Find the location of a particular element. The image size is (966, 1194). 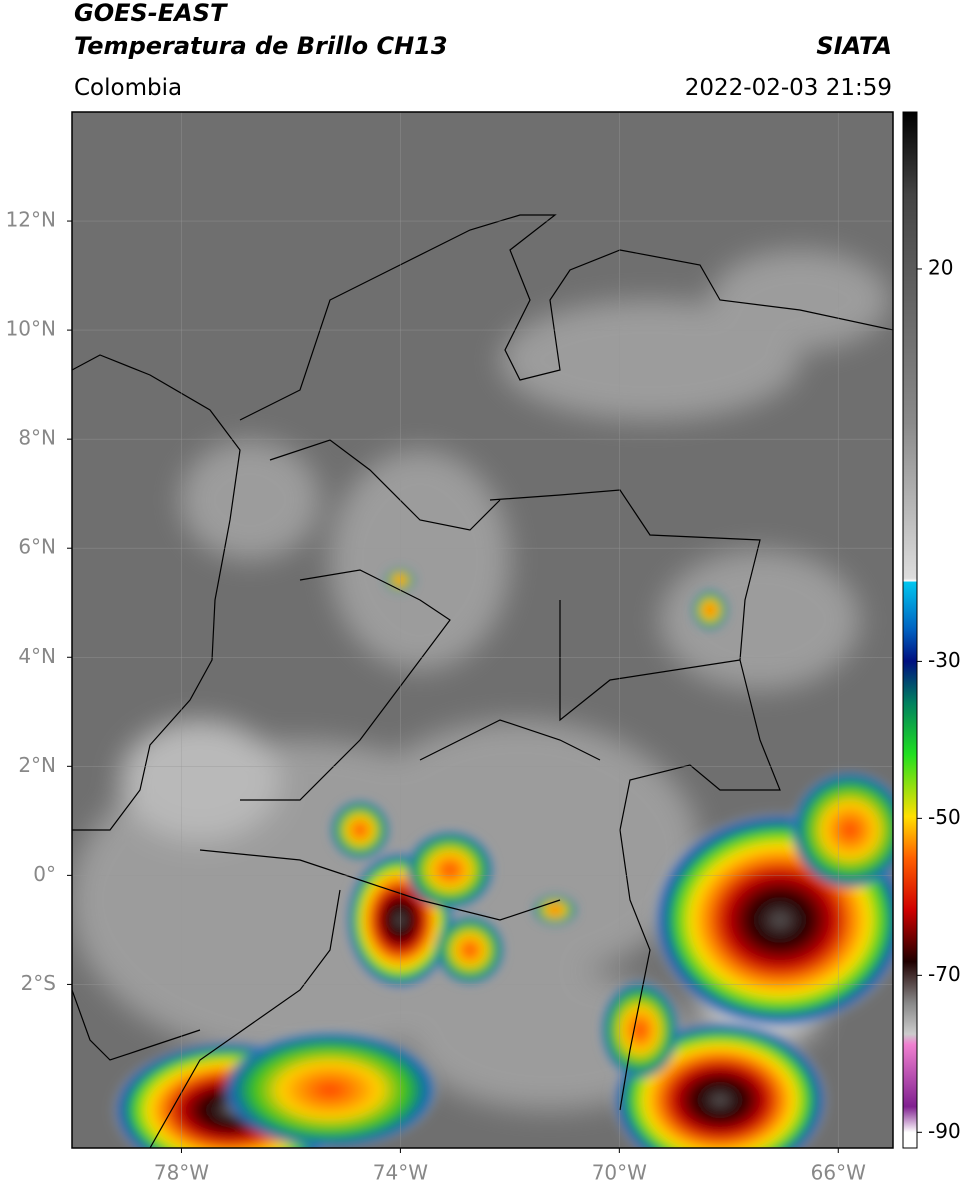

y-tick-label: 6°N is located at coordinates (37, 547).